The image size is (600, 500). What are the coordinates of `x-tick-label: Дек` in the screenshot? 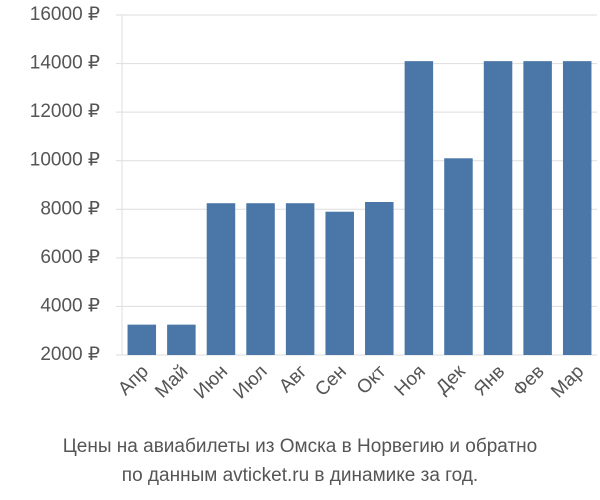 It's located at (451, 380).